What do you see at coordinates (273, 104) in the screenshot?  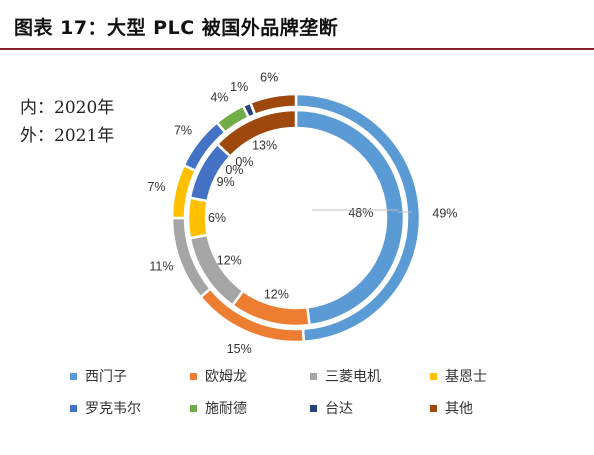 I see `outer-ring-slice-other` at bounding box center [273, 104].